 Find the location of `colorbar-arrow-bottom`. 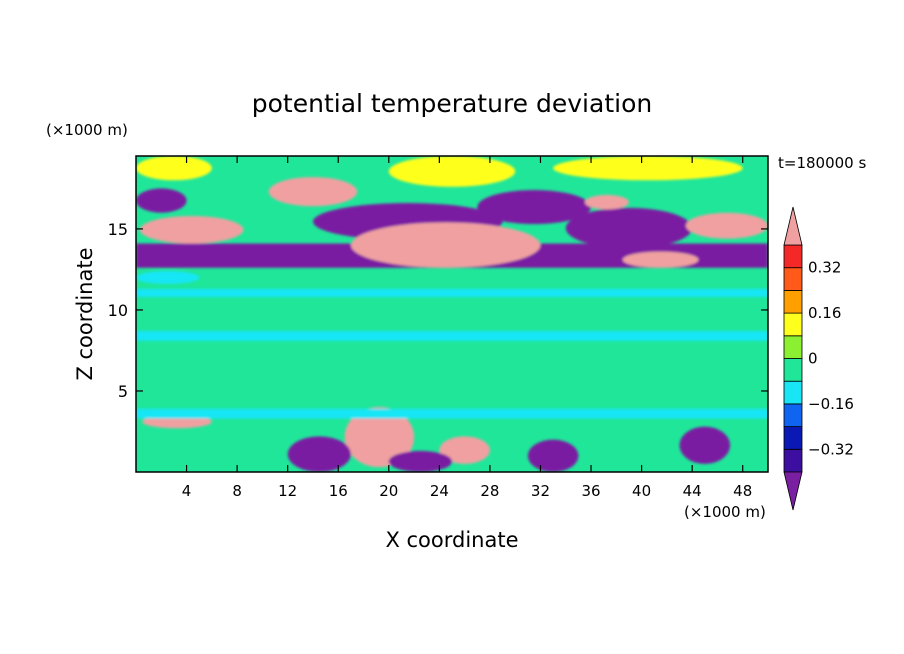

colorbar-arrow-bottom is located at coordinates (793, 491).